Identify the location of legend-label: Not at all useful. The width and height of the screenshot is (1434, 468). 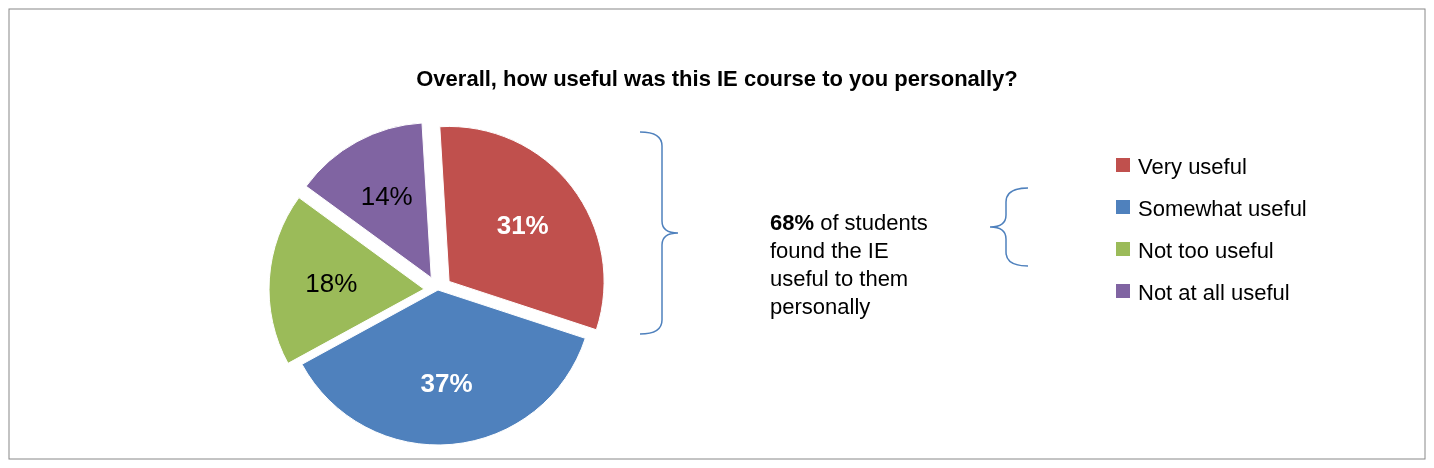
(1214, 292).